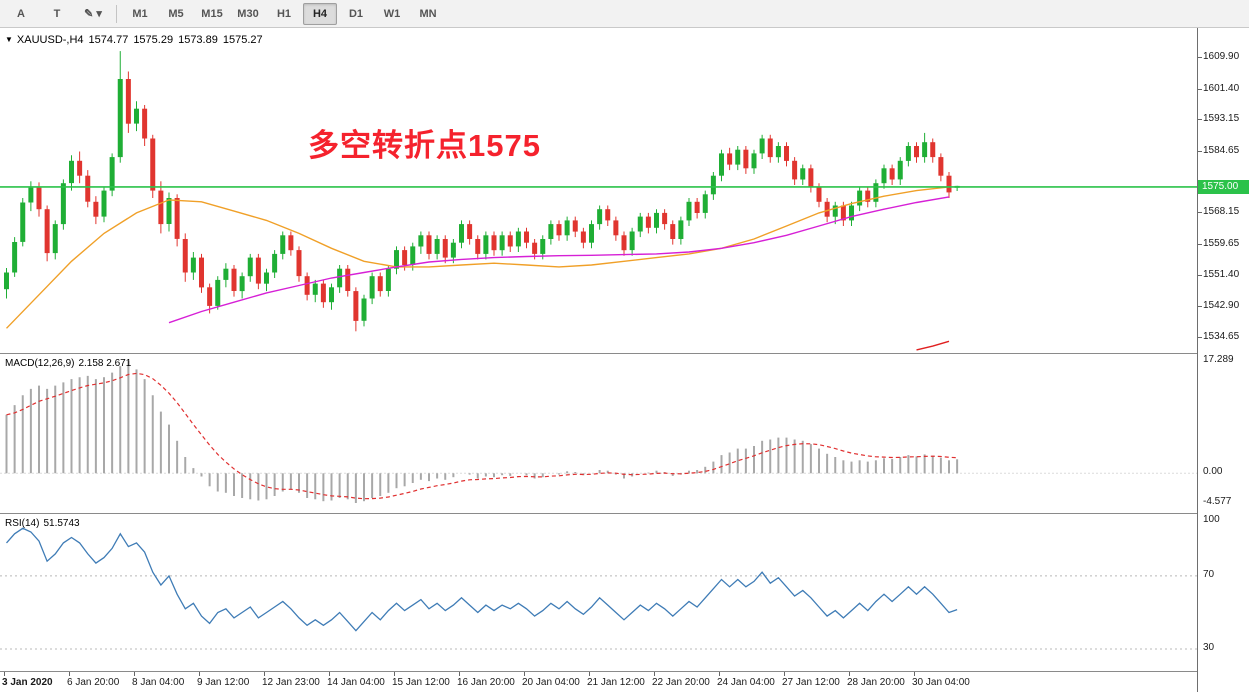  I want to click on toolbar: A T ✎ ▾ M1 M5 M15 M30 H1 H4 D1 W1 MN, so click(624, 14).